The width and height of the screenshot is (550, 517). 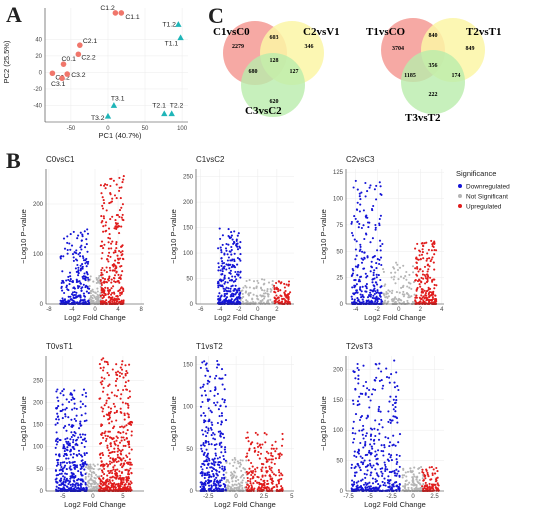 What do you see at coordinates (62, 78) in the screenshot?
I see `pca-point` at bounding box center [62, 78].